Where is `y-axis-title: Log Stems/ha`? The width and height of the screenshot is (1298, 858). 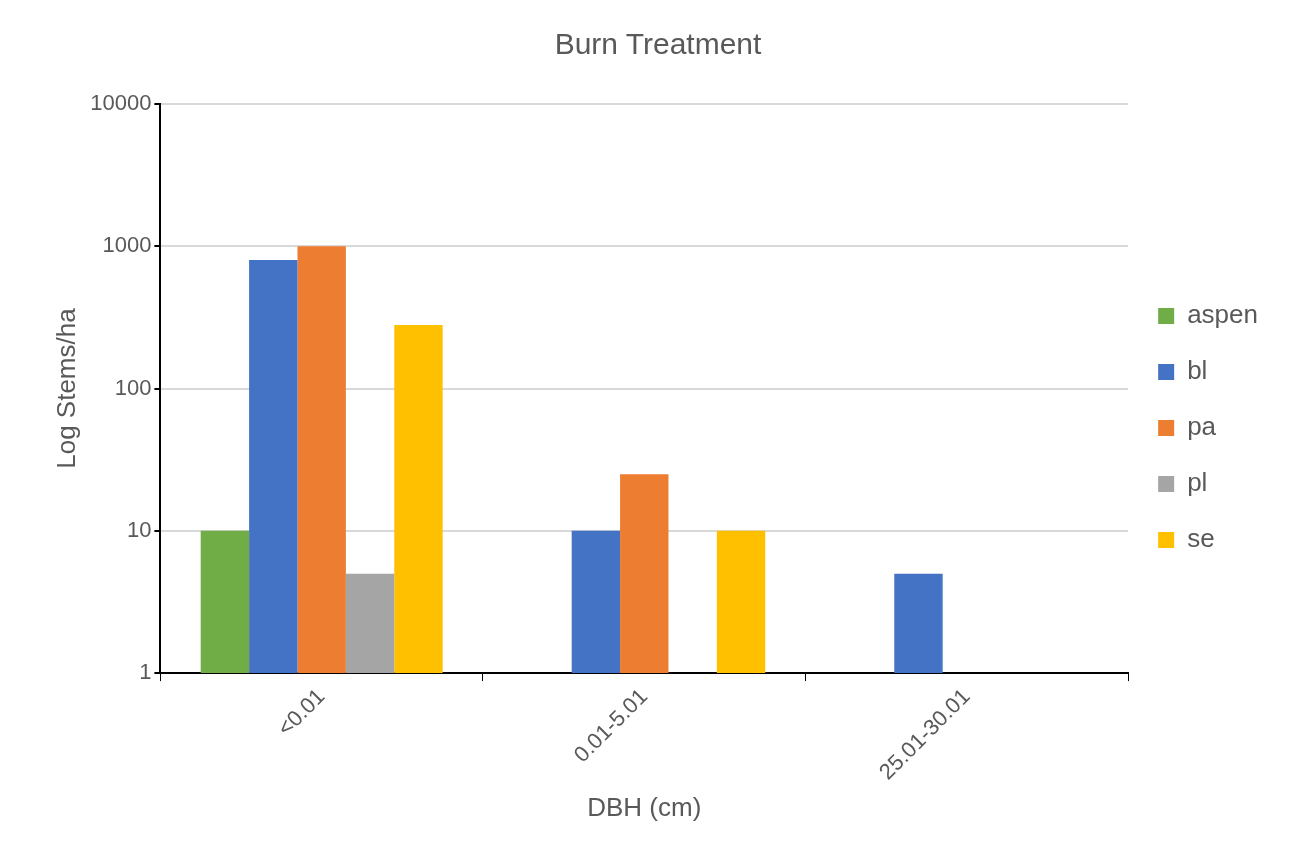
y-axis-title: Log Stems/ha is located at coordinates (65, 388).